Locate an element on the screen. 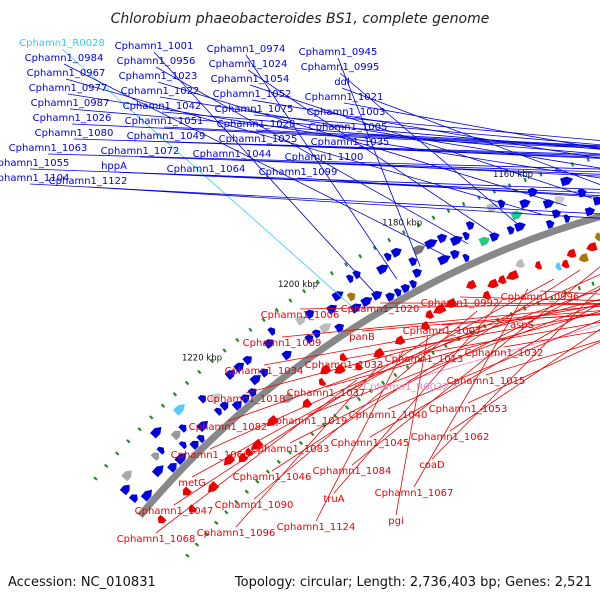 The image size is (600, 600). gene-label: Cphamn1_1046 is located at coordinates (272, 477).